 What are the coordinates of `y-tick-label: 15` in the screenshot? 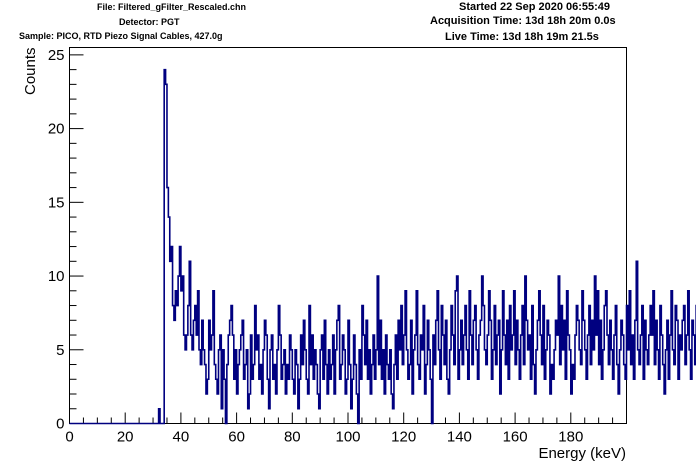 It's located at (56, 202).